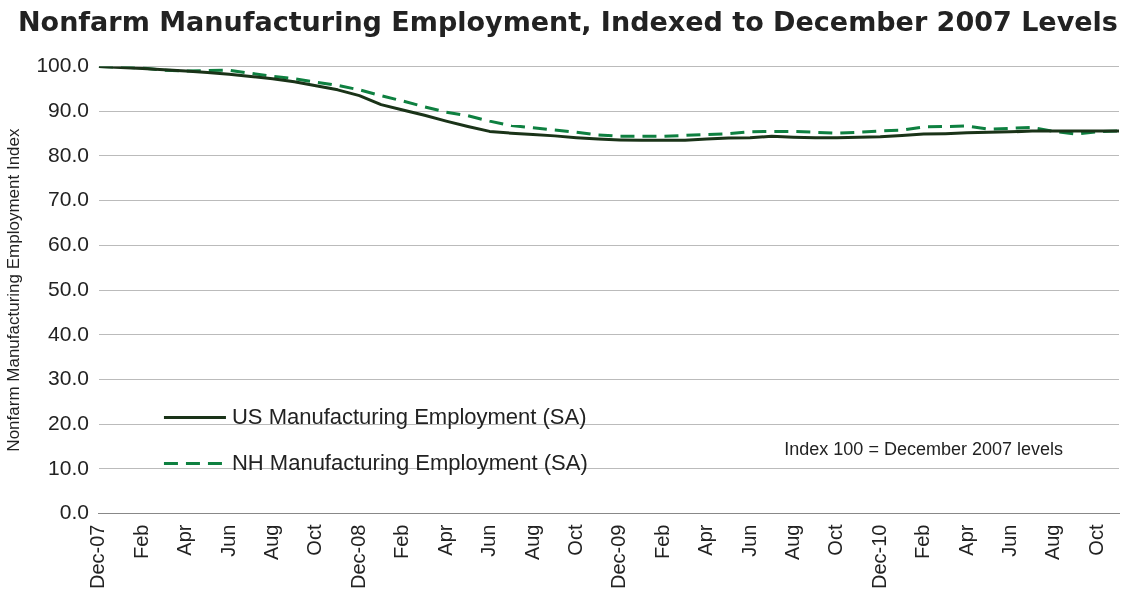 The height and width of the screenshot is (592, 1146). I want to click on x-tick-label: Dec-09, so click(618, 557).